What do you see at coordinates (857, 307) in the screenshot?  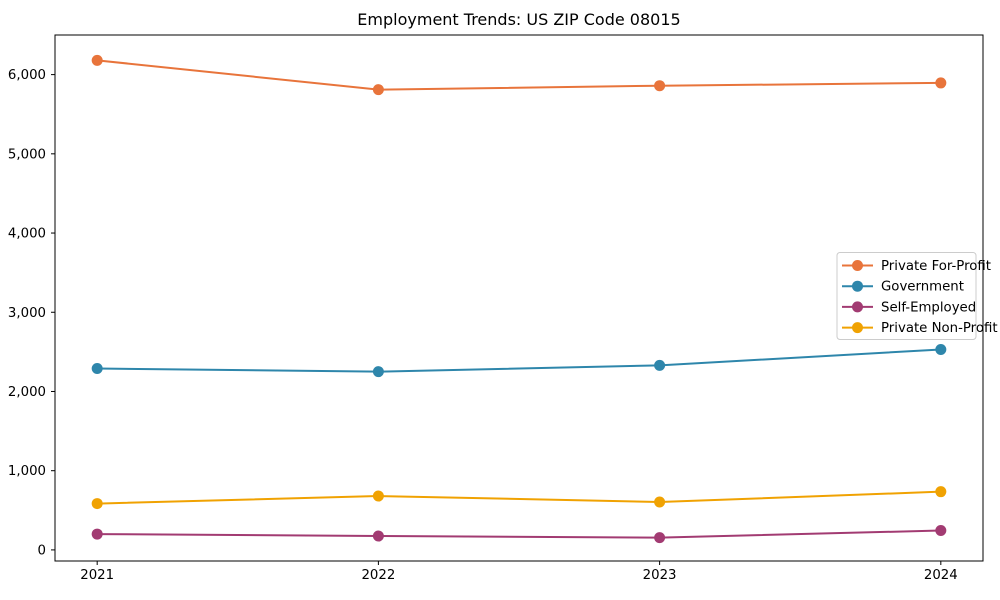 I see `legend-marker-self-employed` at bounding box center [857, 307].